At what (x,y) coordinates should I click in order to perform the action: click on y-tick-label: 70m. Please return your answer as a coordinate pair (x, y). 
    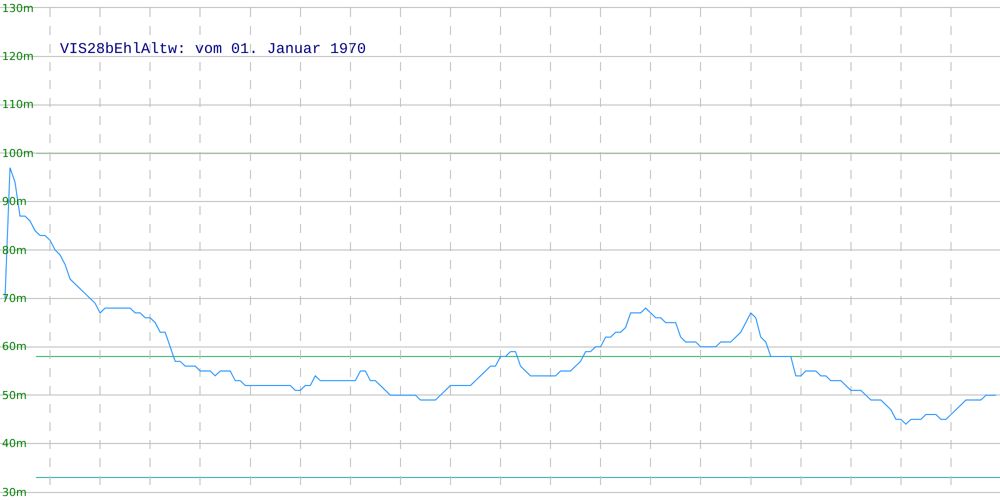
    Looking at the image, I should click on (14, 298).